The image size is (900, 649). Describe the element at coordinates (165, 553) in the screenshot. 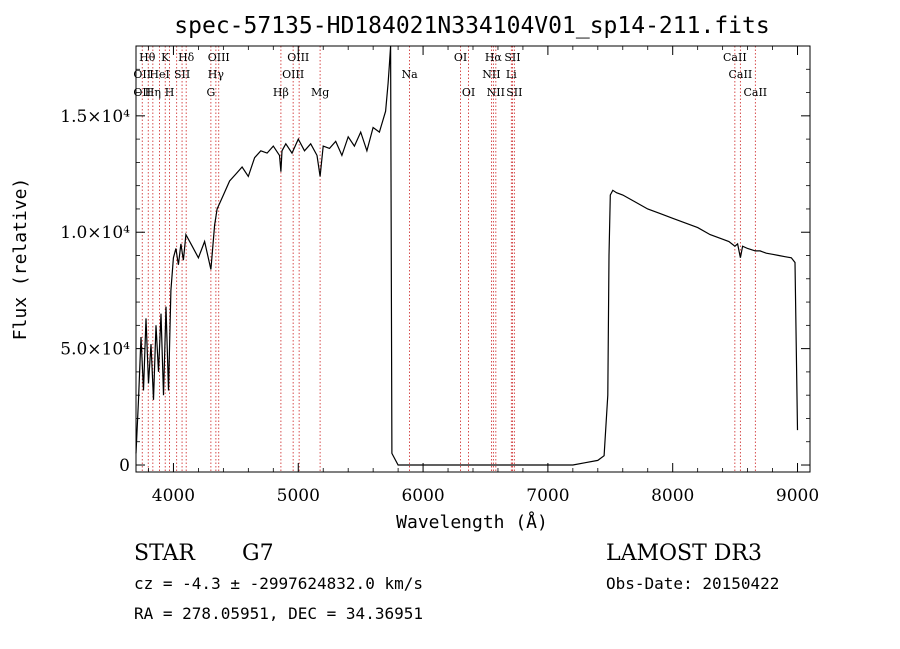

I see `object-class: STAR` at that location.